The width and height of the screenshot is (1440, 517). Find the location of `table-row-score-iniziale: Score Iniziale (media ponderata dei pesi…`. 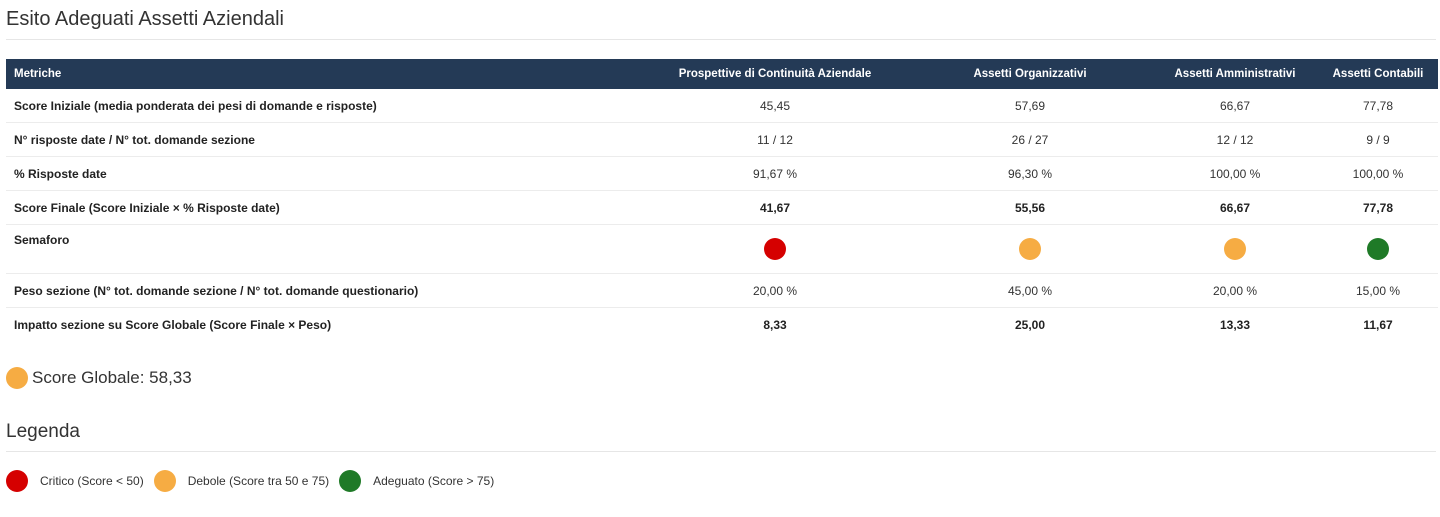

table-row-score-iniziale: Score Iniziale (media ponderata dei pesi… is located at coordinates (722, 106).